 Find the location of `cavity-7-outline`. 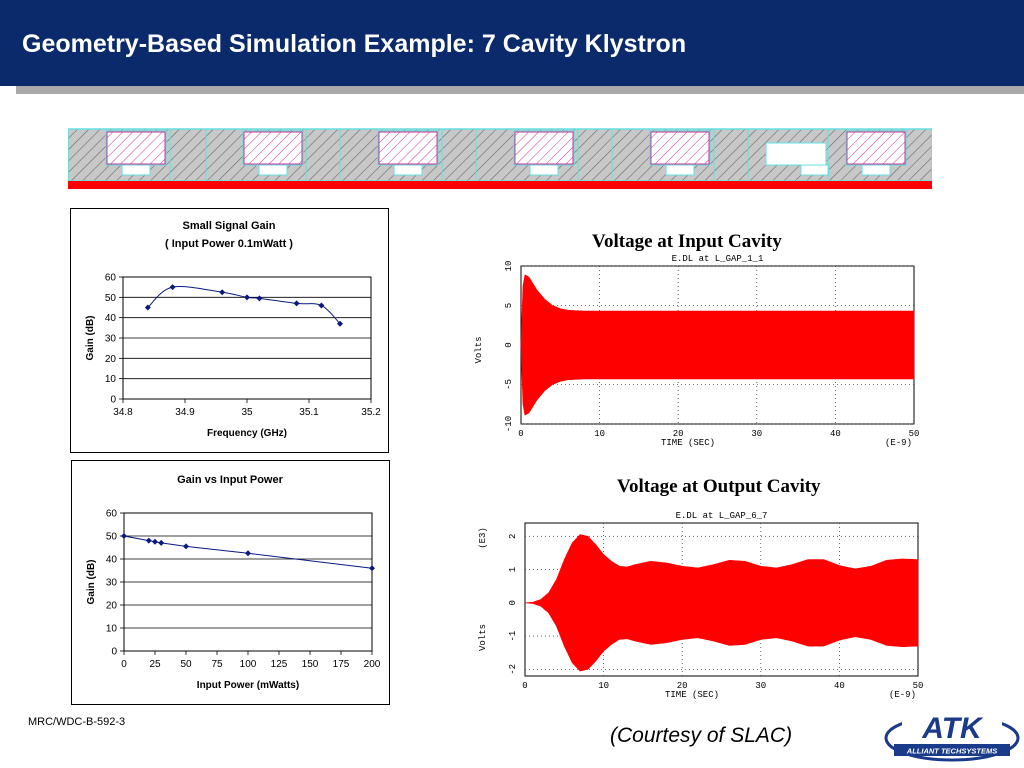

cavity-7-outline is located at coordinates (876, 148).